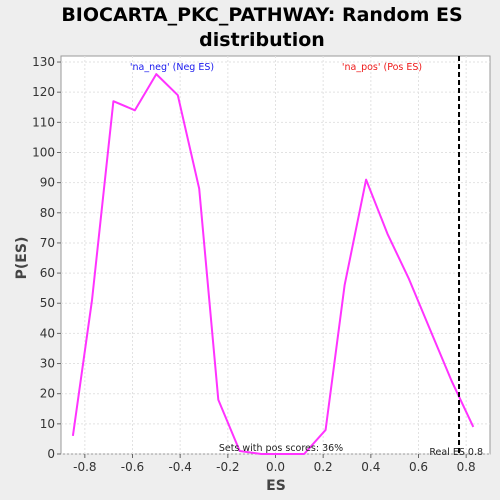  I want to click on y-tick-label: 0, so click(51, 454).